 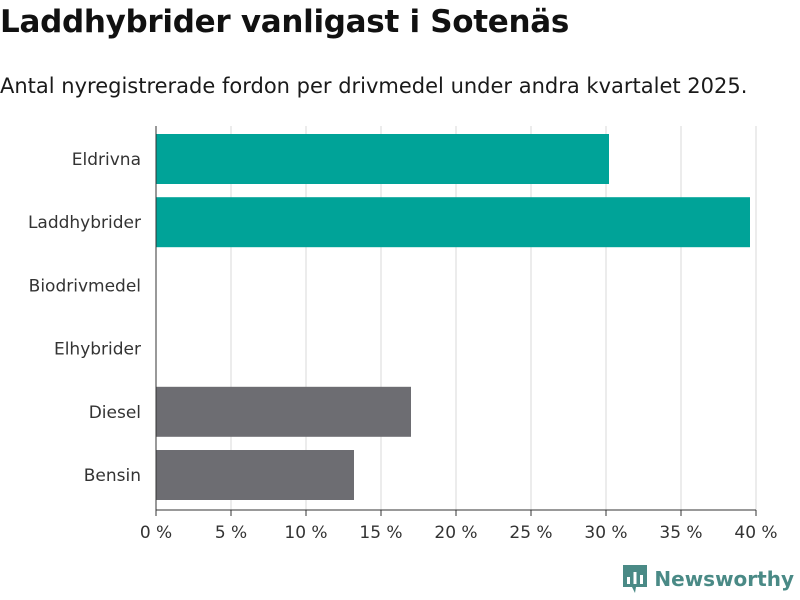 What do you see at coordinates (305, 533) in the screenshot?
I see `x-tick-label: 10 %` at bounding box center [305, 533].